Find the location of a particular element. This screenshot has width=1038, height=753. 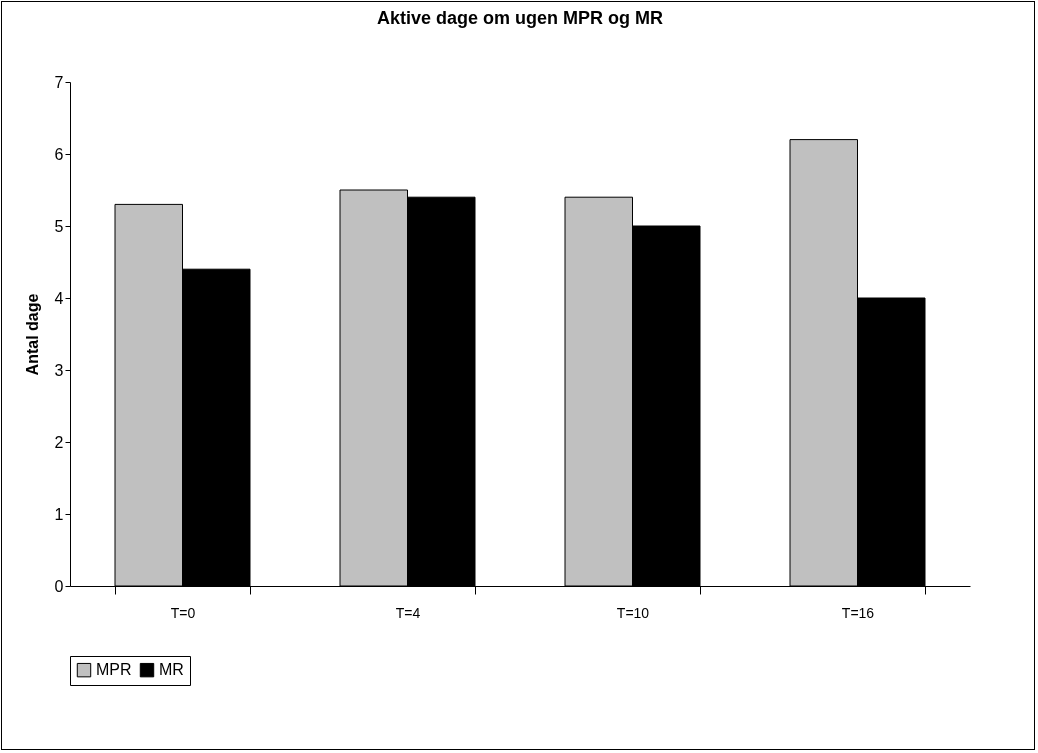

y-axis-title: Antal dage is located at coordinates (32, 334).